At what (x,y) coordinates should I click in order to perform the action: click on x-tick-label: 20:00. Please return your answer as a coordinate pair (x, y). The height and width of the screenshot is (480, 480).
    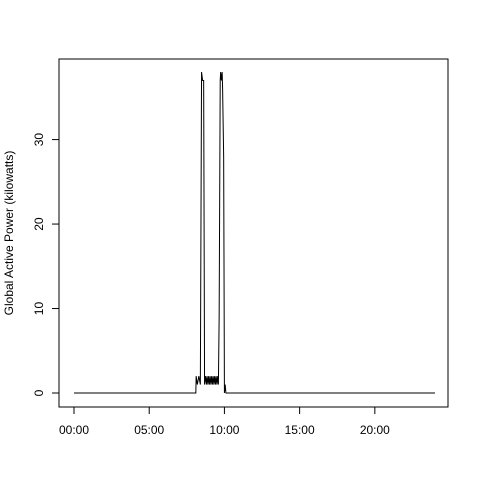
    Looking at the image, I should click on (375, 430).